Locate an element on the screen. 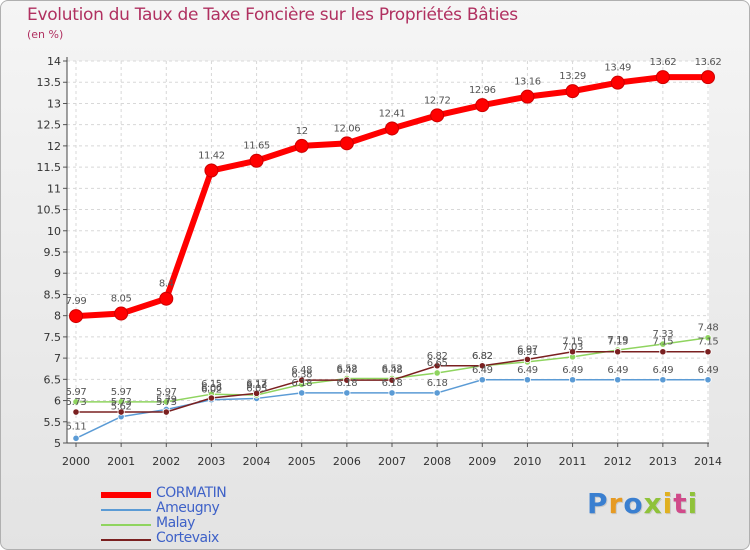 The width and height of the screenshot is (750, 550). data-label-malay: 6.15 is located at coordinates (211, 384).